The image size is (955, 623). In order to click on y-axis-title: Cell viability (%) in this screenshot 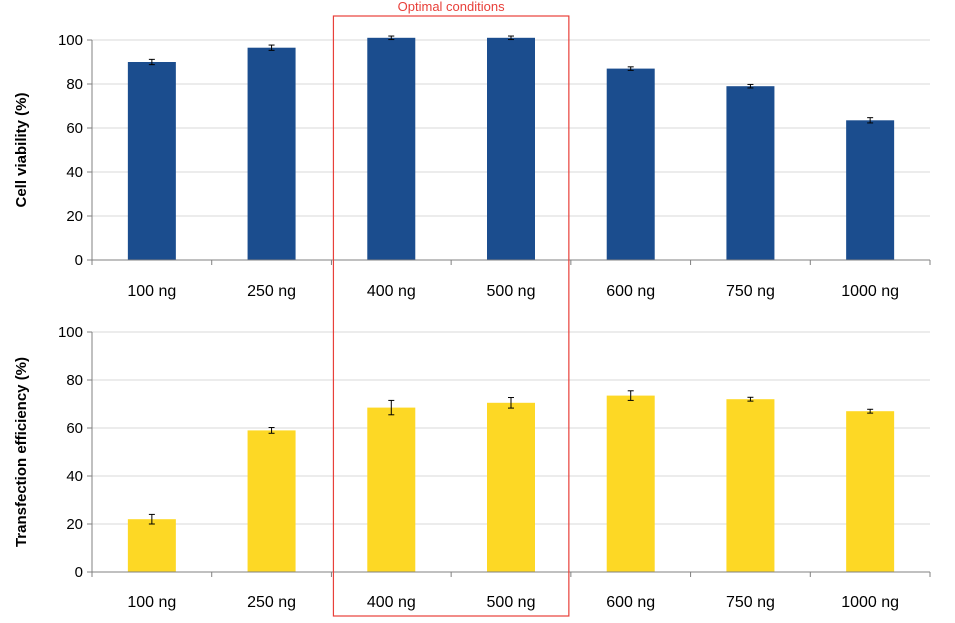, I will do `click(21, 149)`.